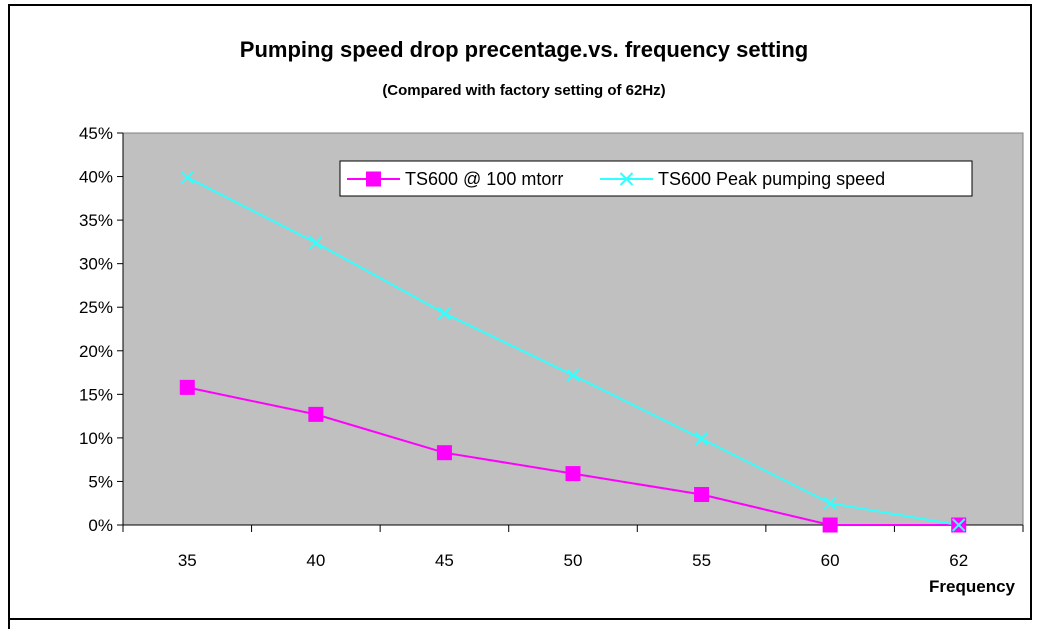 The width and height of the screenshot is (1037, 629). I want to click on y-tick-label: 5%, so click(100, 481).